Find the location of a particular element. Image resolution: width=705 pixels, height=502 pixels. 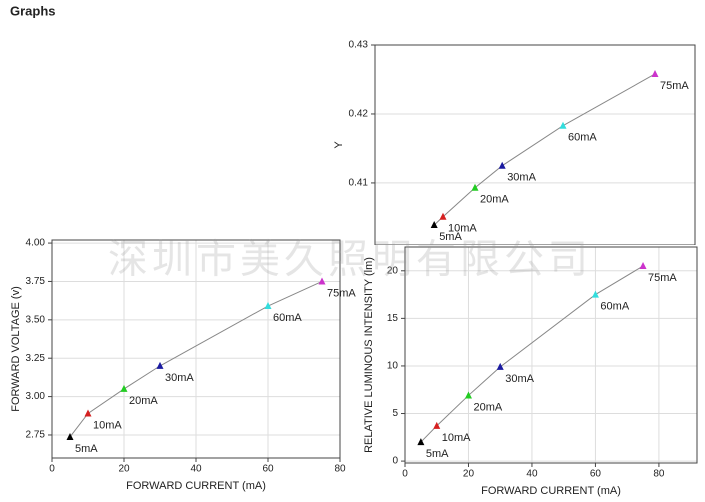

y-tick-label: 3.75 is located at coordinates (36, 281).